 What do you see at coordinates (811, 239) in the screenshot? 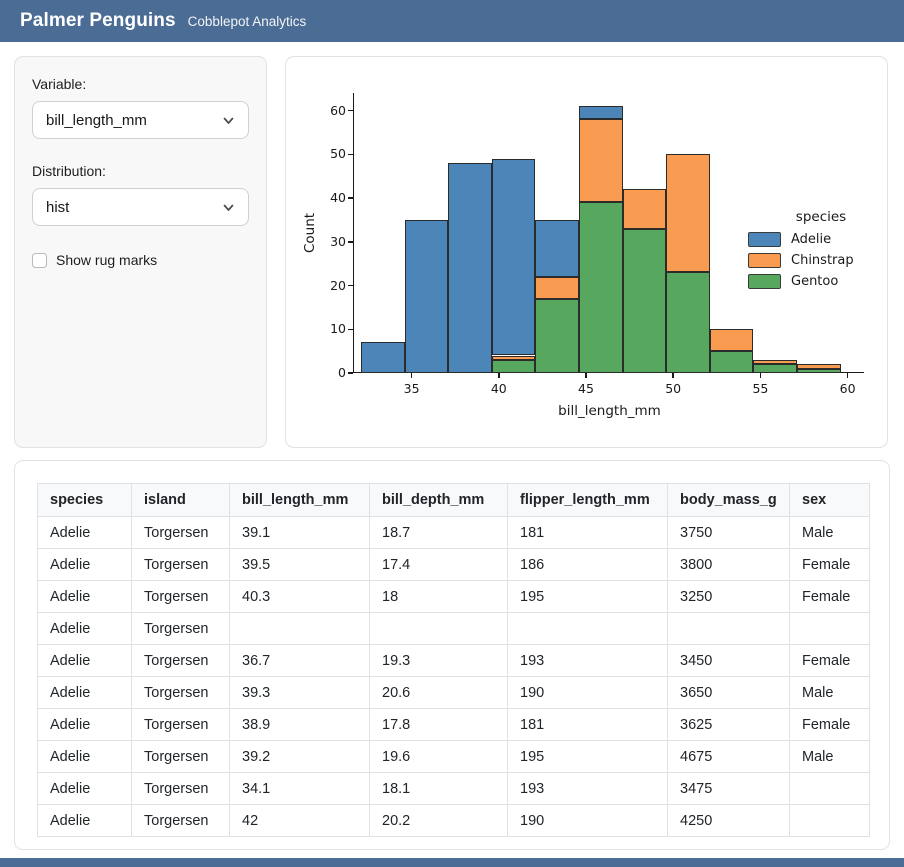
I see `legend-label: Adelie` at bounding box center [811, 239].